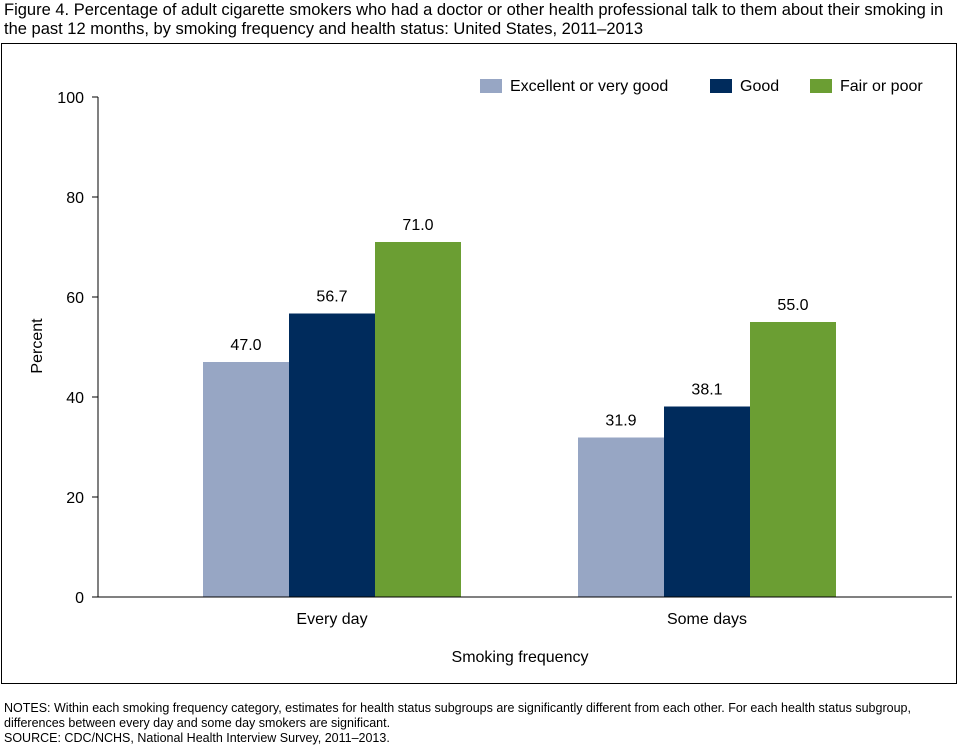  I want to click on chart-legend: Excellent or very good Good Fair or poor, so click(701, 86).